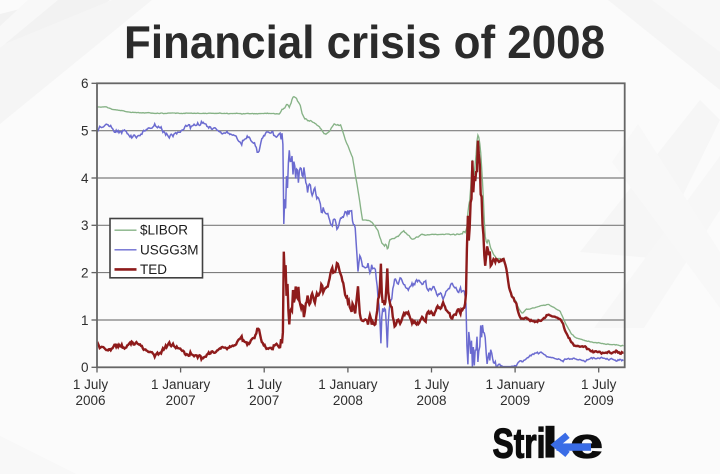 This screenshot has width=720, height=474. What do you see at coordinates (519, 443) in the screenshot?
I see `svg-text: Stri` at bounding box center [519, 443].